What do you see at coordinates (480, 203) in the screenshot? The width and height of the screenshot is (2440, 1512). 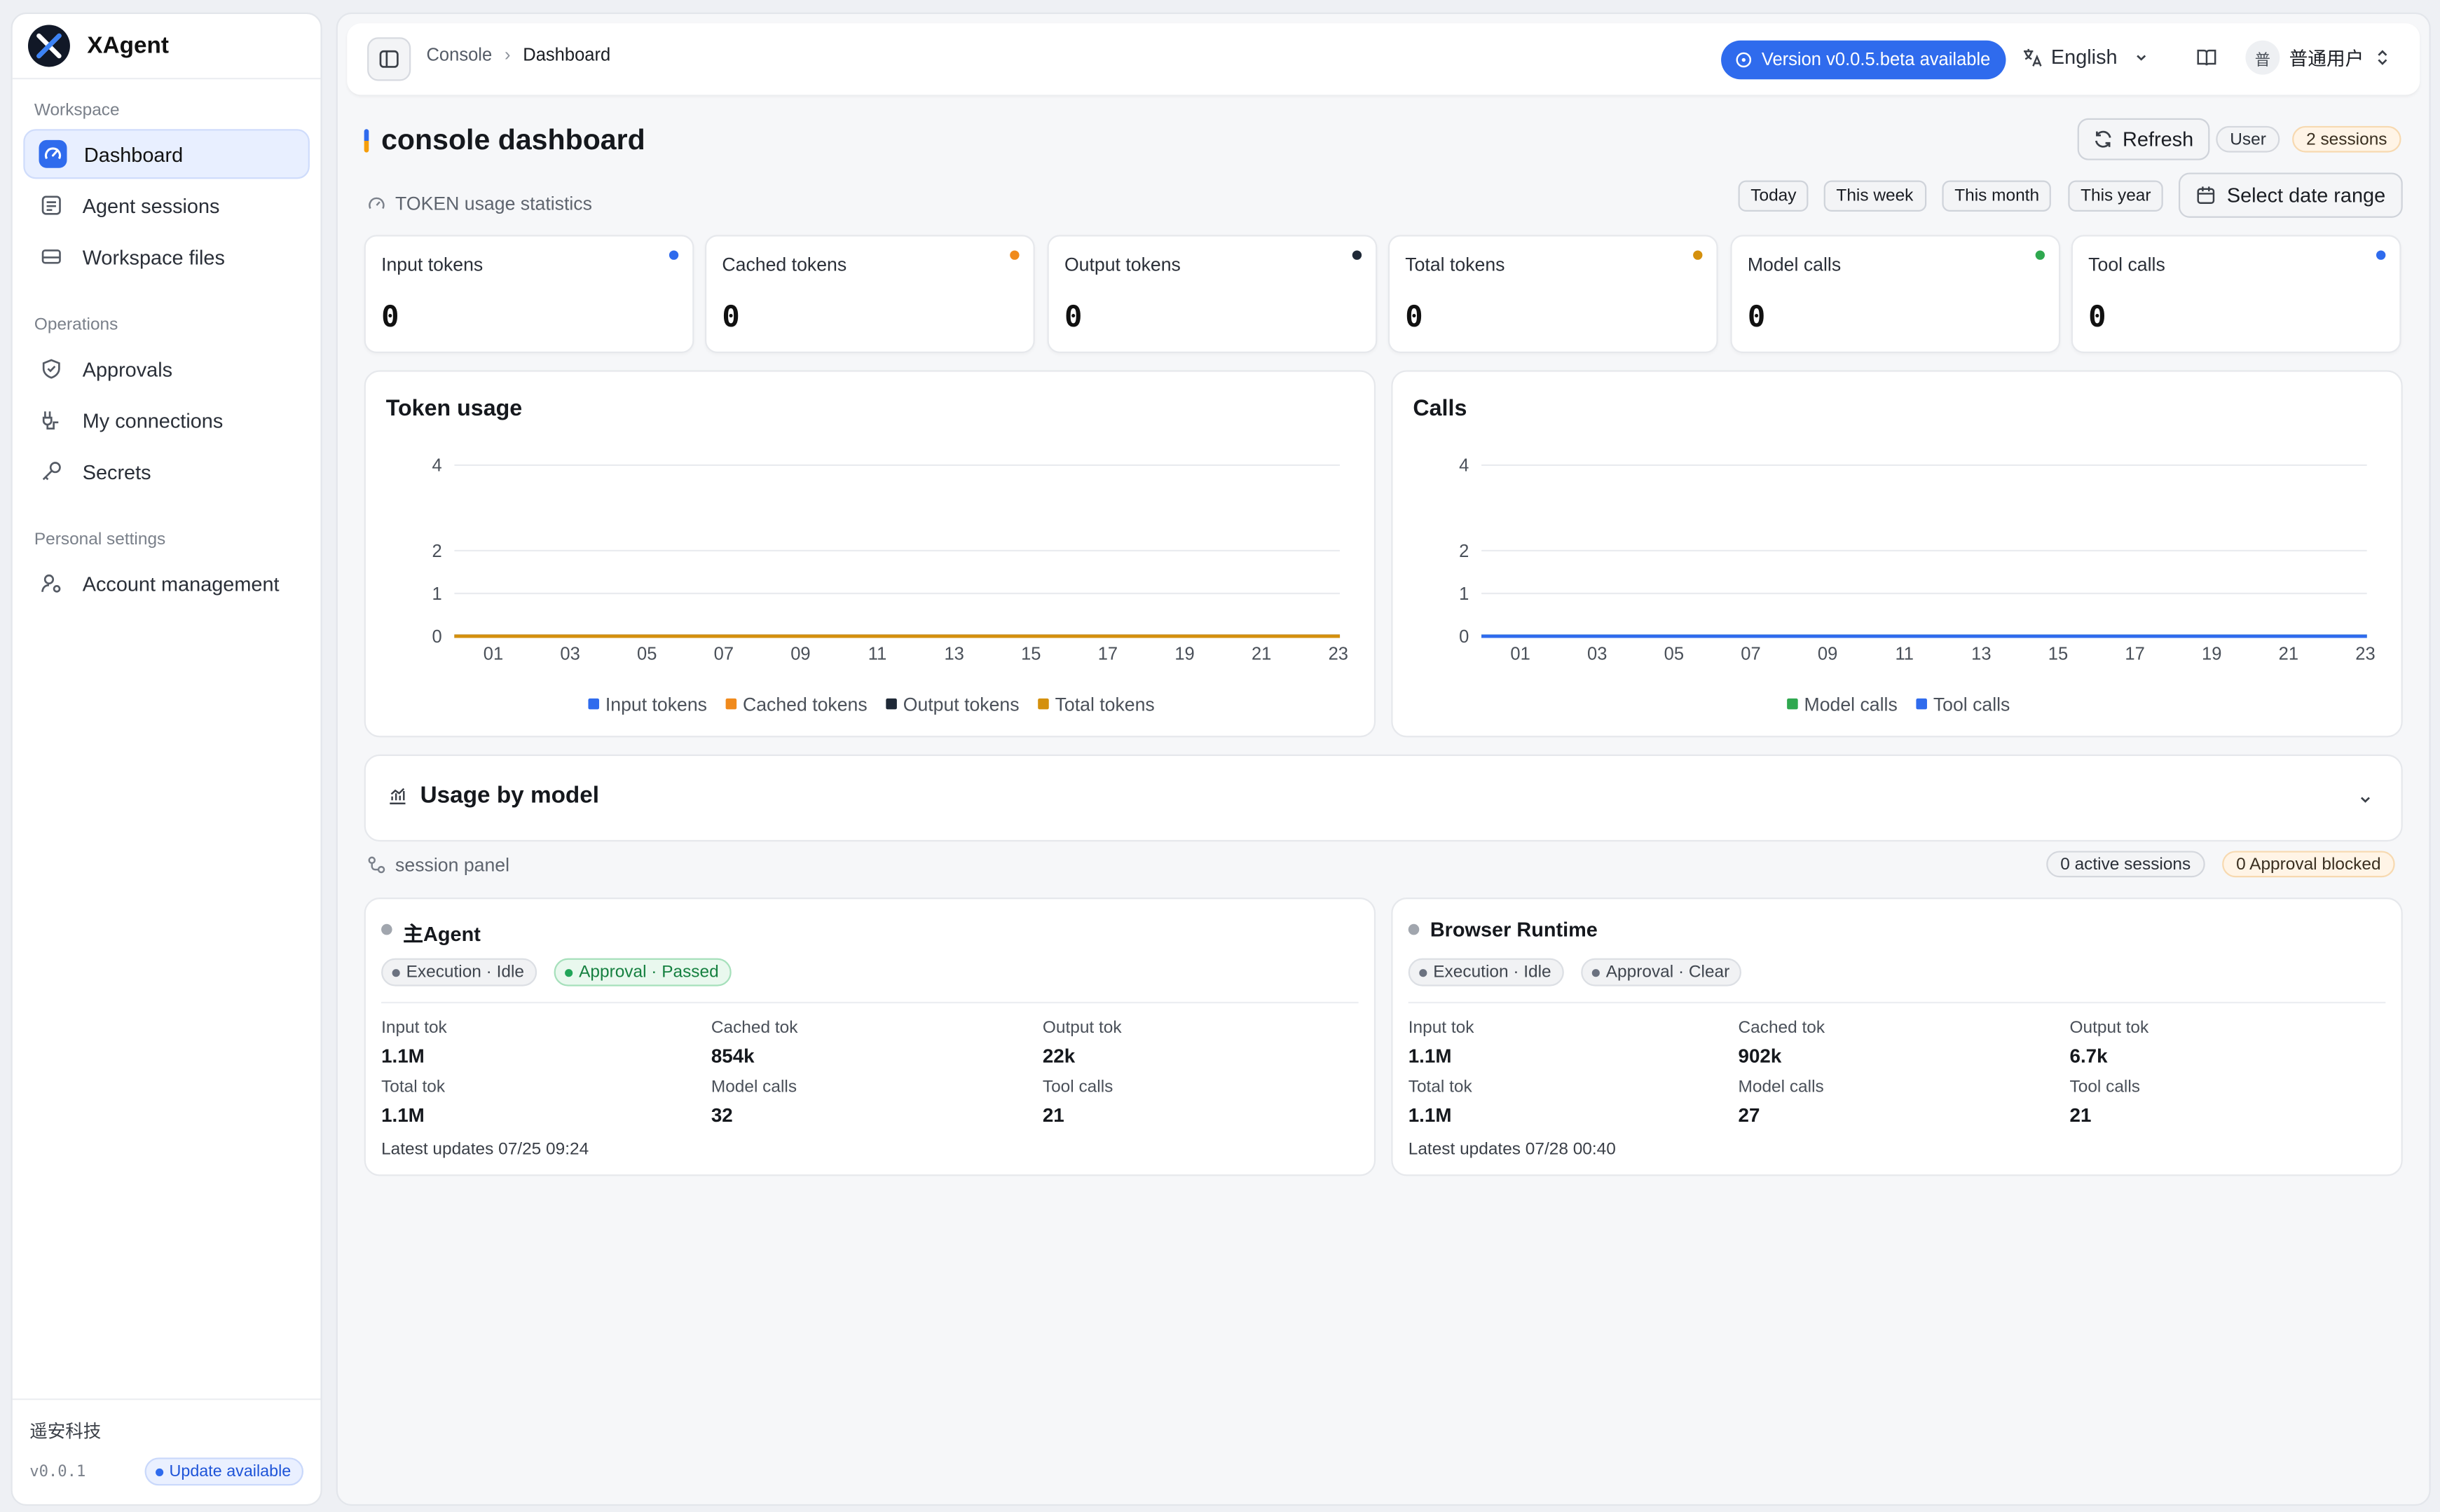 I see `stats-heading: TOKEN usage statistics` at bounding box center [480, 203].